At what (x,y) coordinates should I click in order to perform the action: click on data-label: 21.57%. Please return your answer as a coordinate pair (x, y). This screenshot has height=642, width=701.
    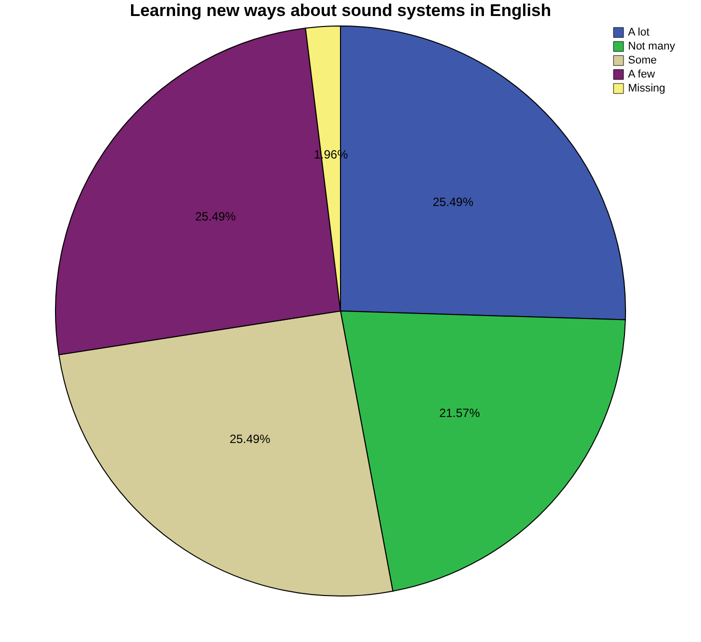
    Looking at the image, I should click on (459, 413).